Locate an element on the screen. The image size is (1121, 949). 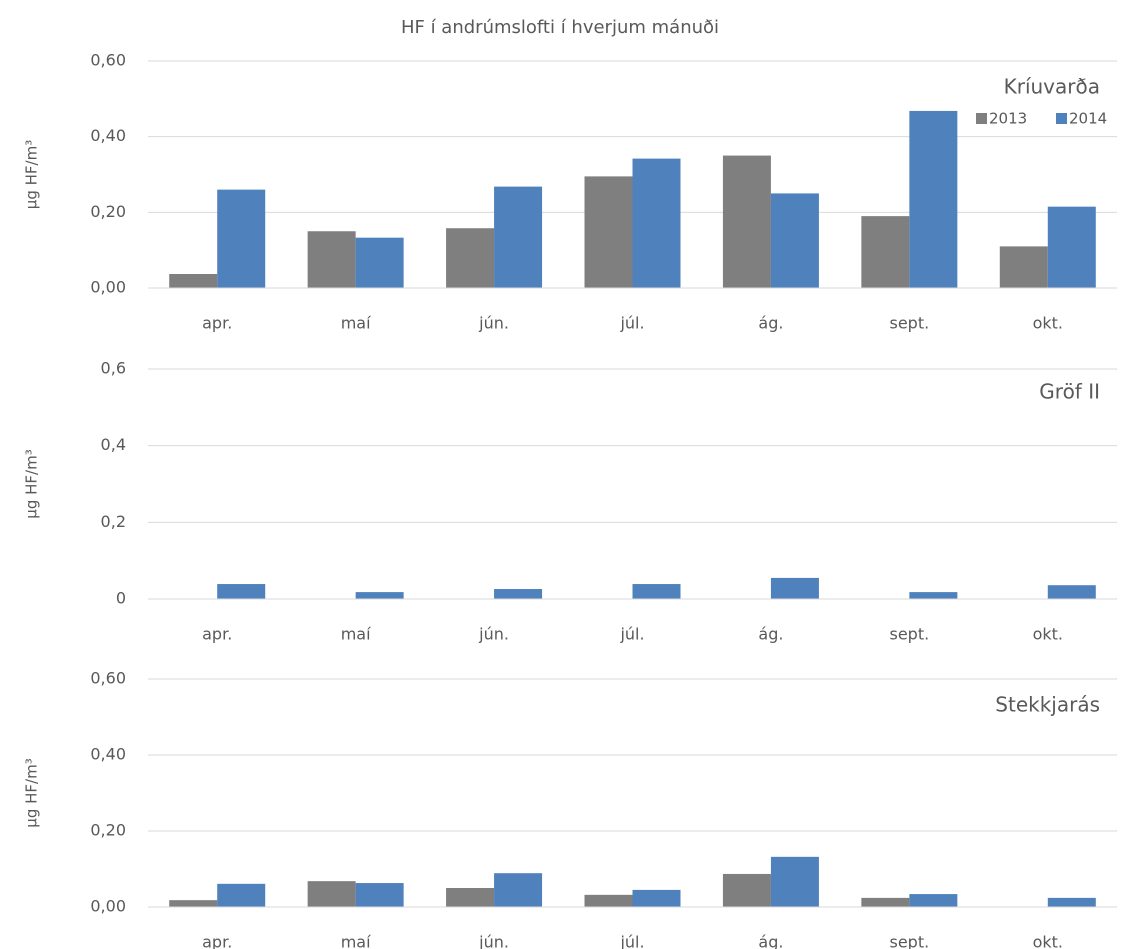
y-tick-label: 0 is located at coordinates (121, 598).